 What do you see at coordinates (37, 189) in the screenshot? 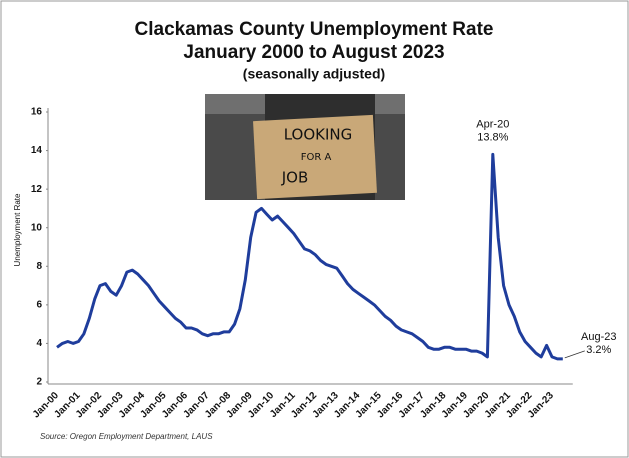
I see `y-tick-label: 12` at bounding box center [37, 189].